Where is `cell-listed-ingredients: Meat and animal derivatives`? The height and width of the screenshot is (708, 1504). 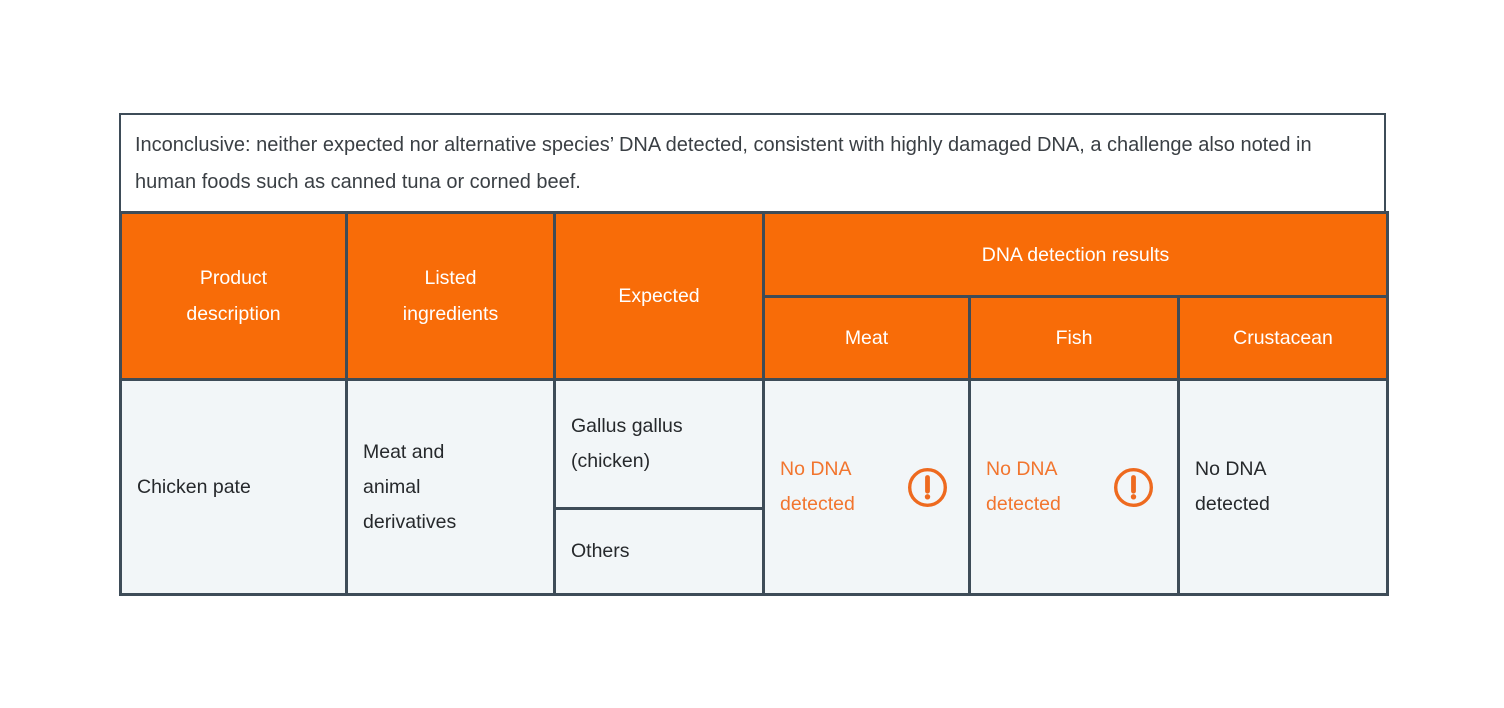 cell-listed-ingredients: Meat and animal derivatives is located at coordinates (450, 487).